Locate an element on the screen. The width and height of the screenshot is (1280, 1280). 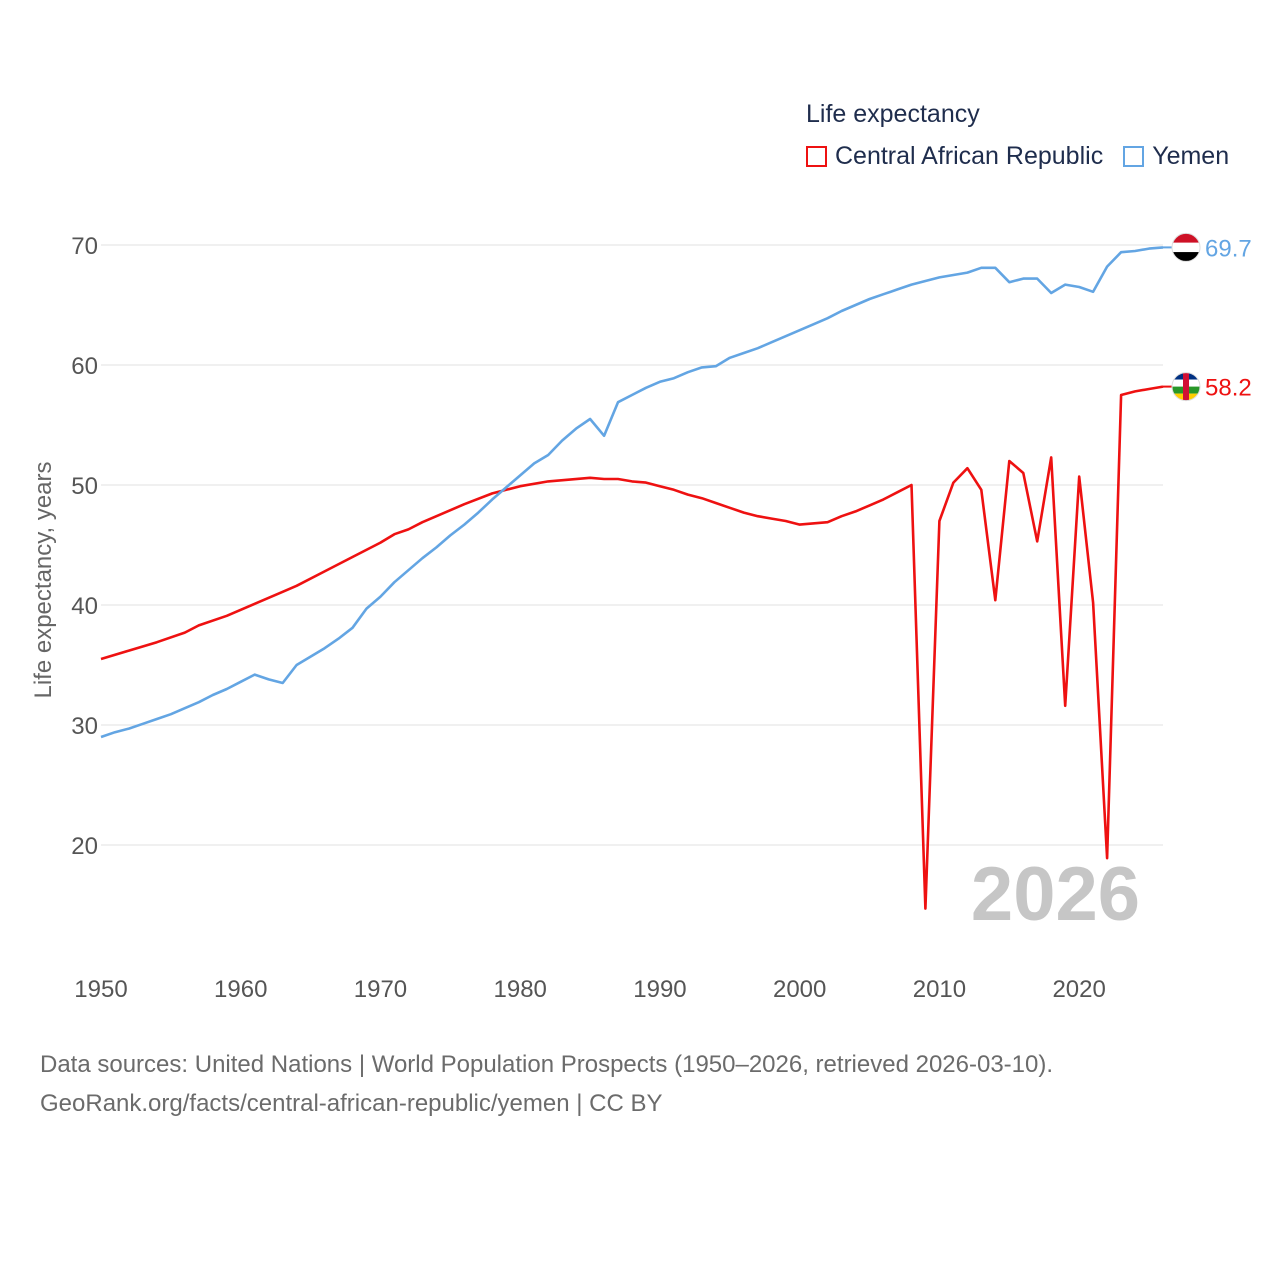
x-tick-label: 1990 is located at coordinates (659, 989).